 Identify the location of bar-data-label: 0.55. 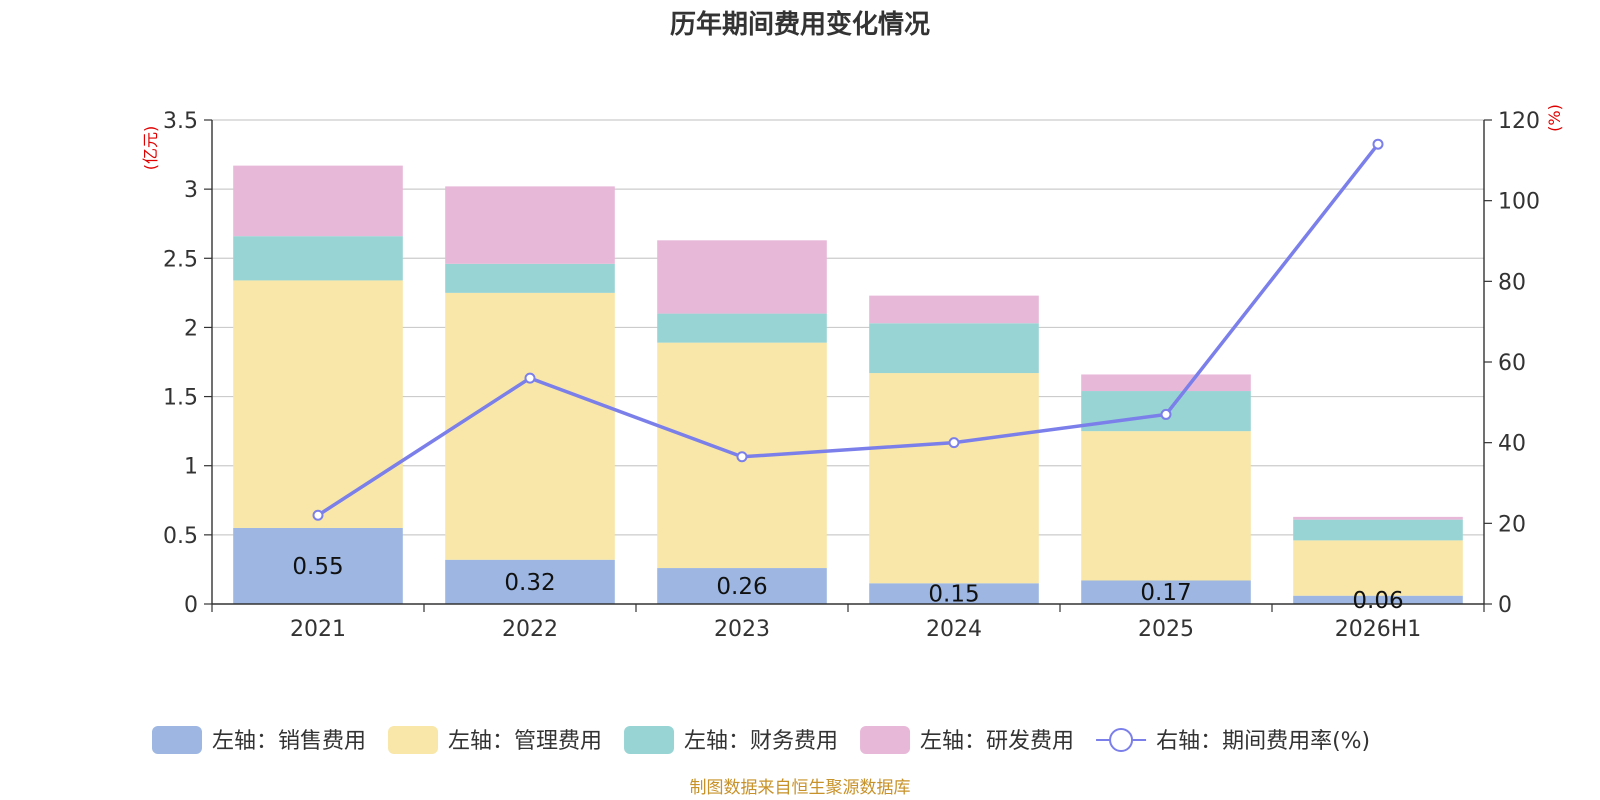
(317, 567).